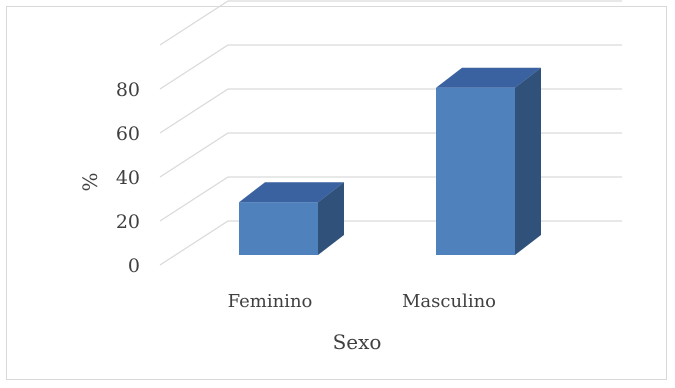 This screenshot has height=388, width=675. Describe the element at coordinates (128, 134) in the screenshot. I see `y-tick-label: 60` at that location.